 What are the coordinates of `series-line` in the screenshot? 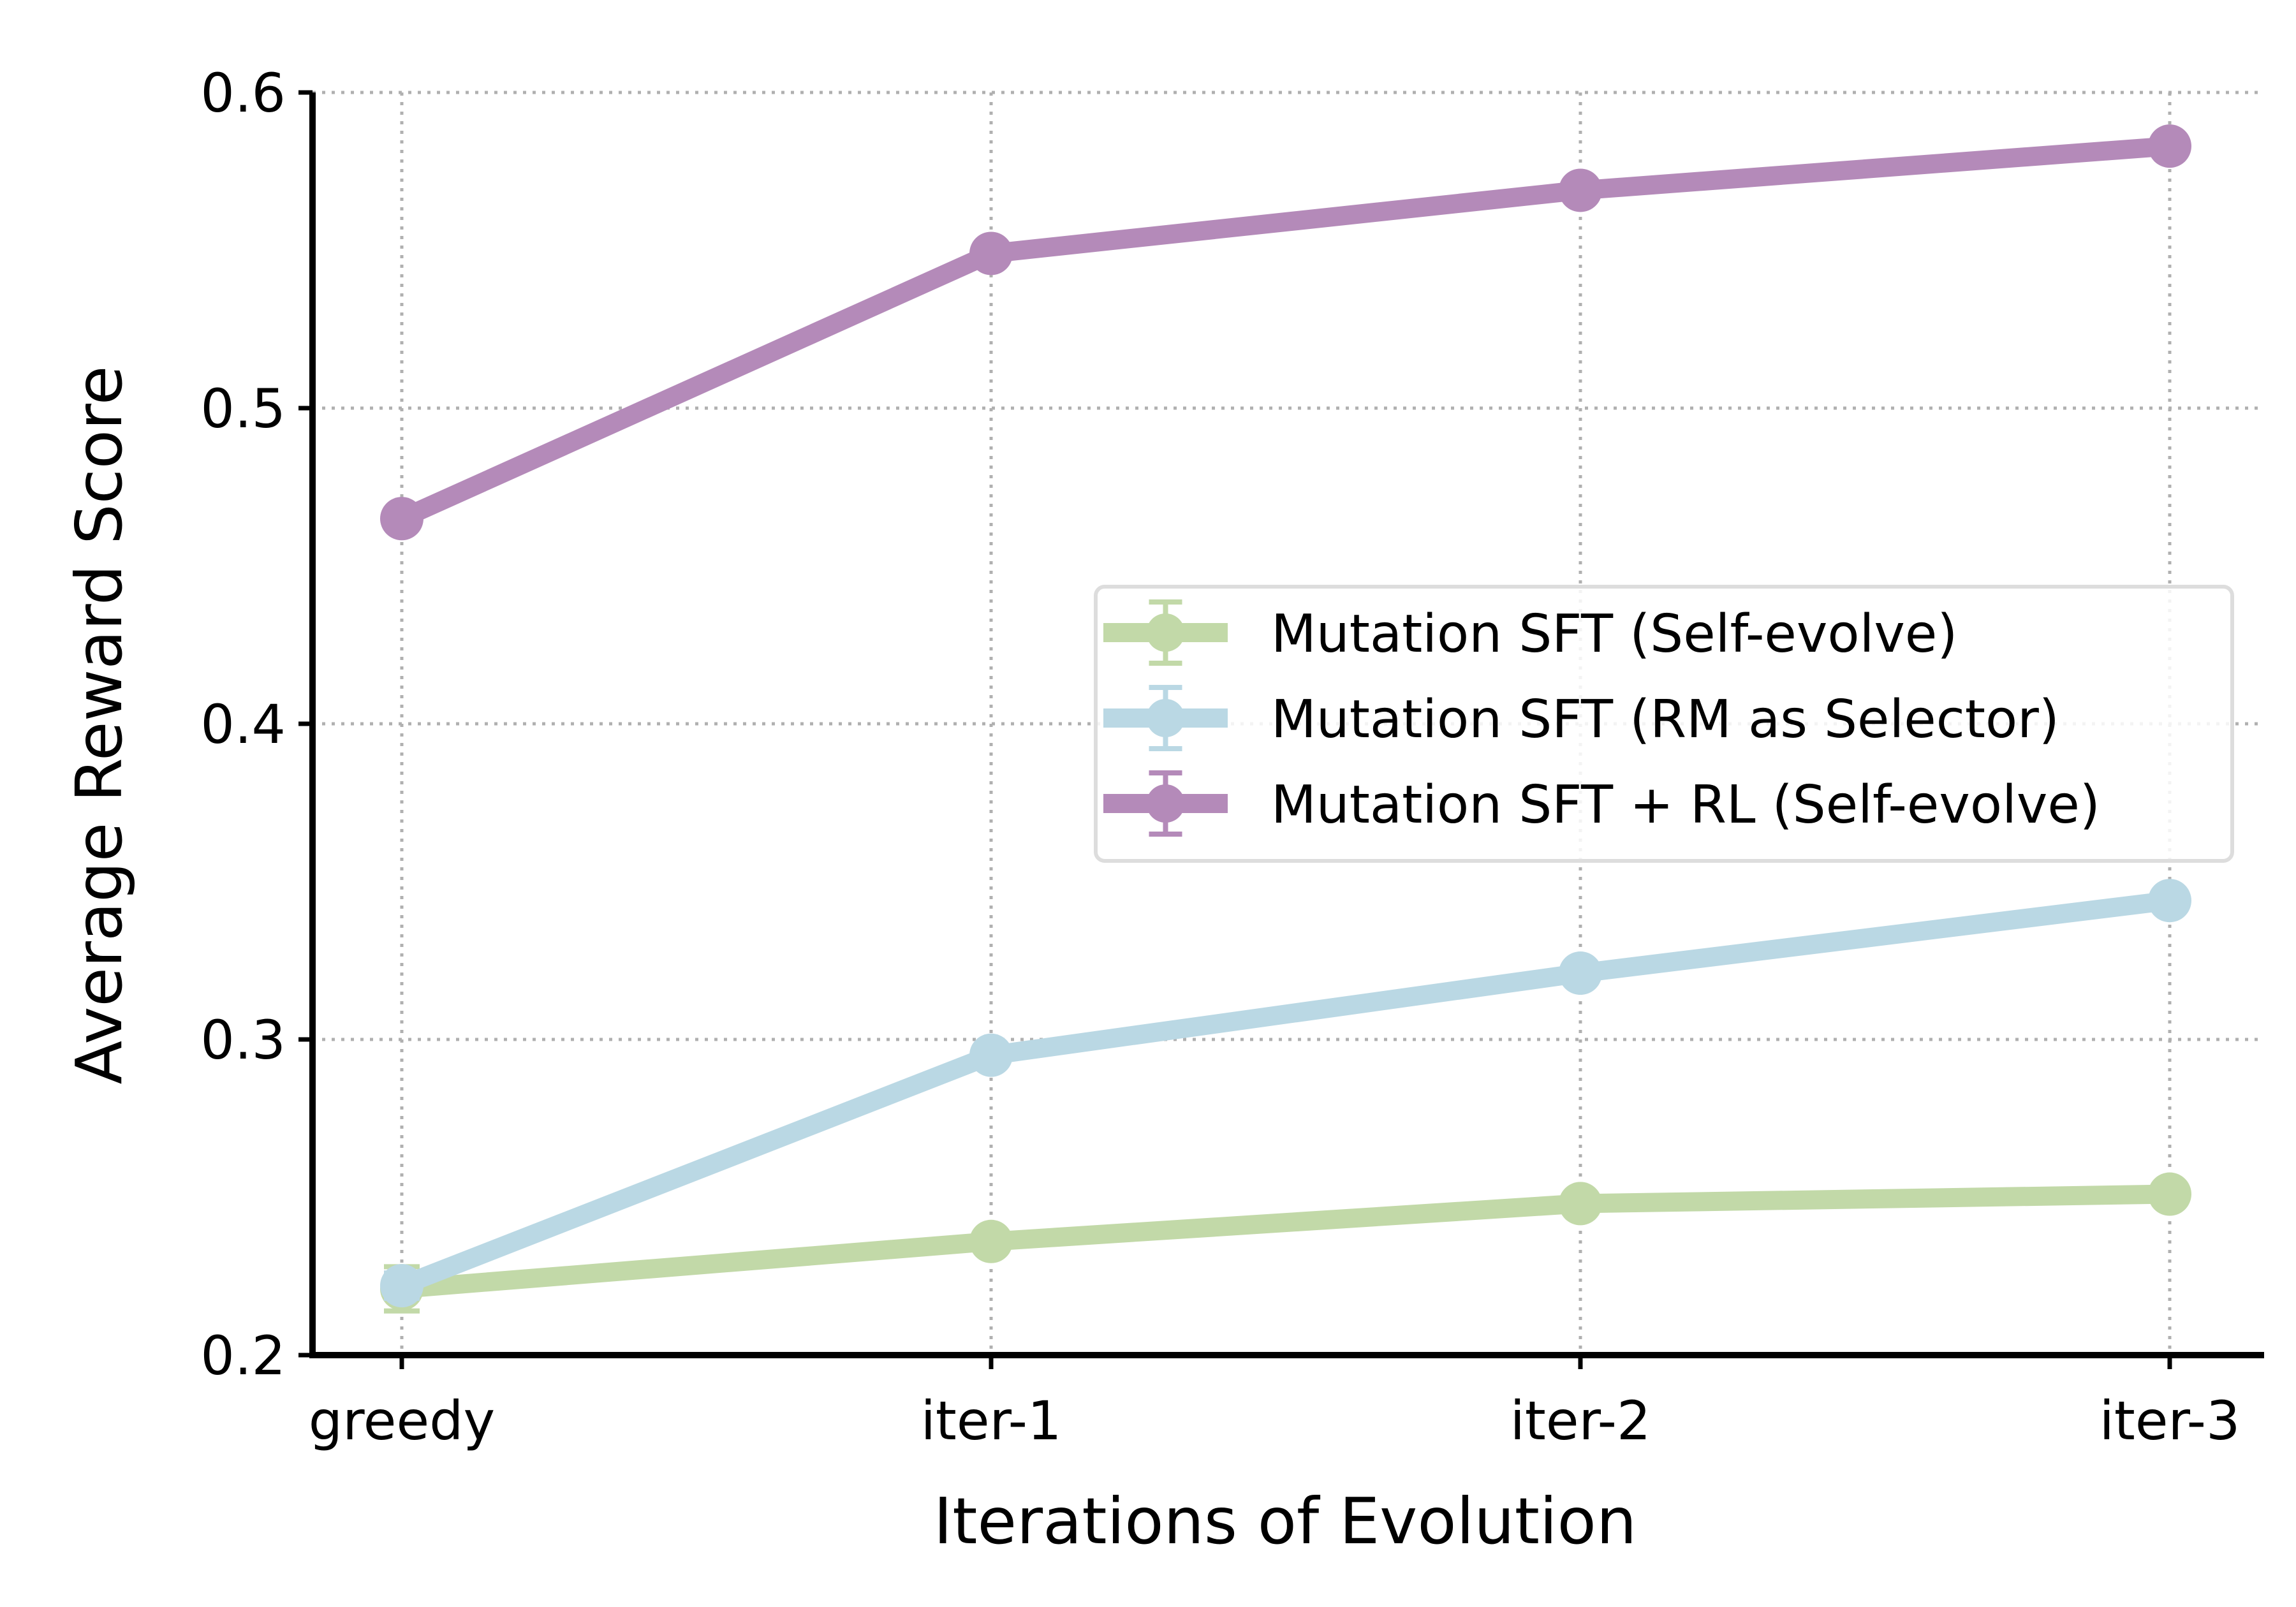 It's located at (1285, 1241).